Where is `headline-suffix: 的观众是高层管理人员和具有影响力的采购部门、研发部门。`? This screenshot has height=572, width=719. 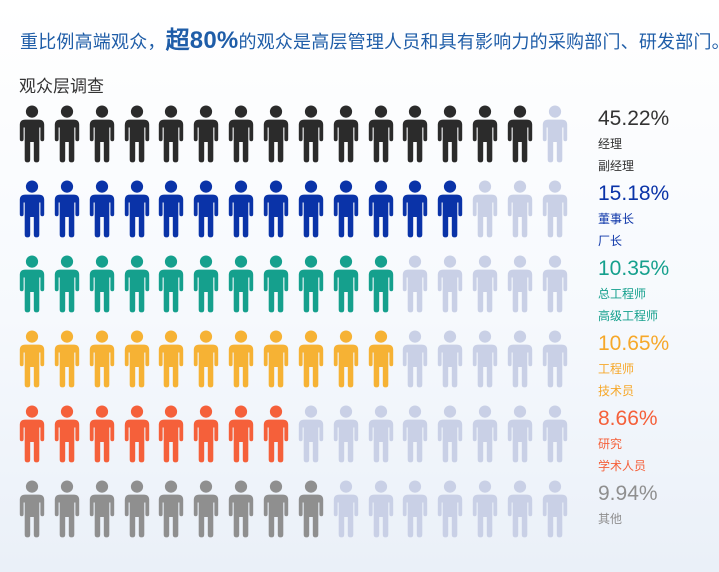 headline-suffix: 的观众是高层管理人员和具有影响力的采购部门、研发部门。 is located at coordinates (478, 42).